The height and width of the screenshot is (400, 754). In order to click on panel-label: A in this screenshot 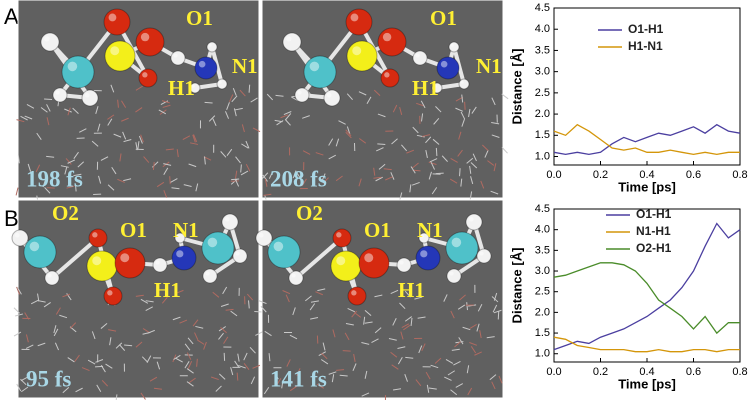, I will do `click(11, 16)`.